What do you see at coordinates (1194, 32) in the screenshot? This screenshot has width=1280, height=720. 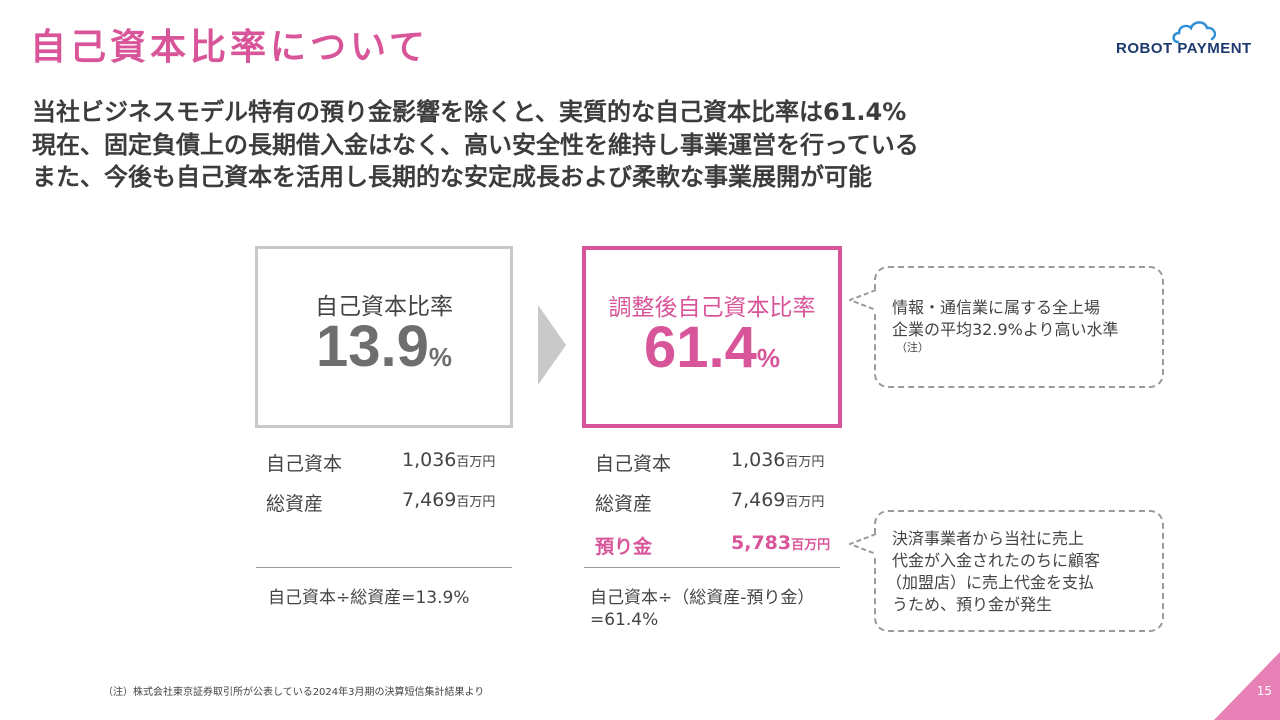 I see `cloud-icon` at bounding box center [1194, 32].